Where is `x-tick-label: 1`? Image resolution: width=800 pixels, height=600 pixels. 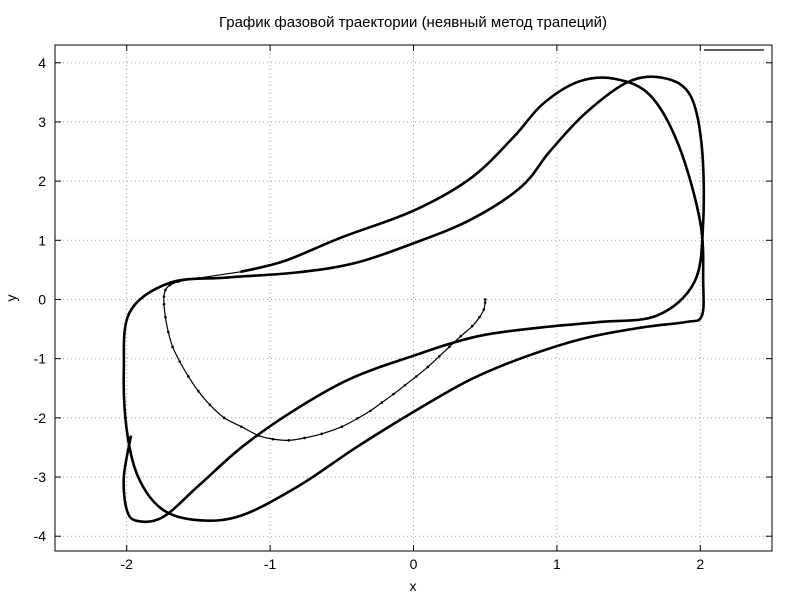 x-tick-label: 1 is located at coordinates (557, 564).